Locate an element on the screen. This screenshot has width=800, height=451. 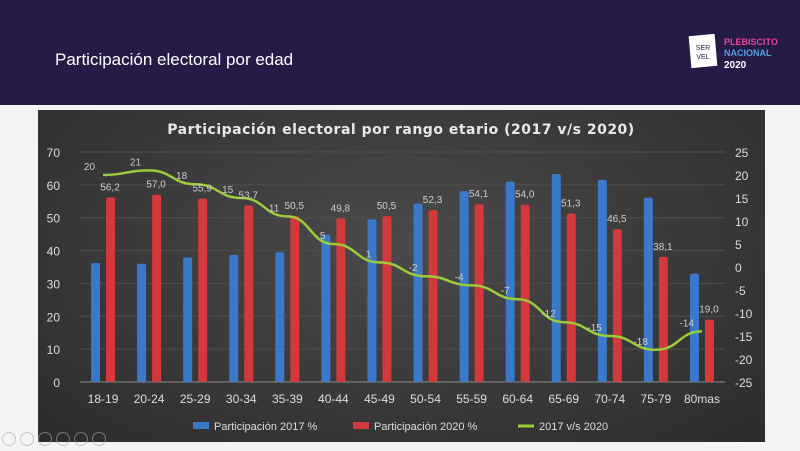
legend-label: Participación 2017 % is located at coordinates (266, 427).